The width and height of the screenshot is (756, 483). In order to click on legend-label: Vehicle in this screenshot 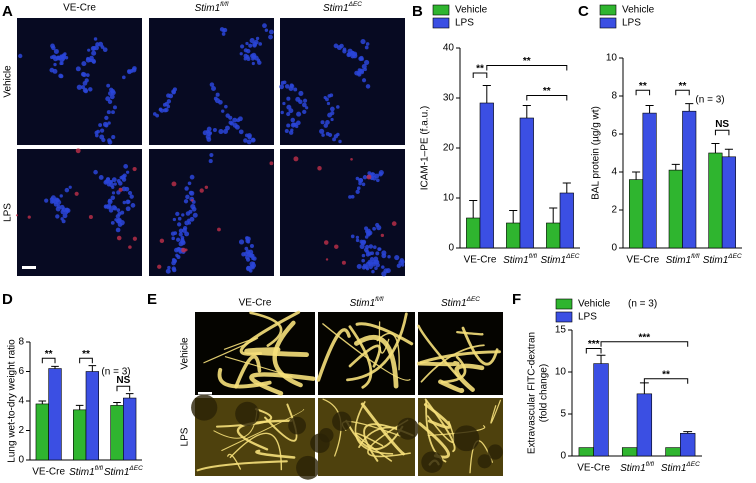, I will do `click(638, 10)`.